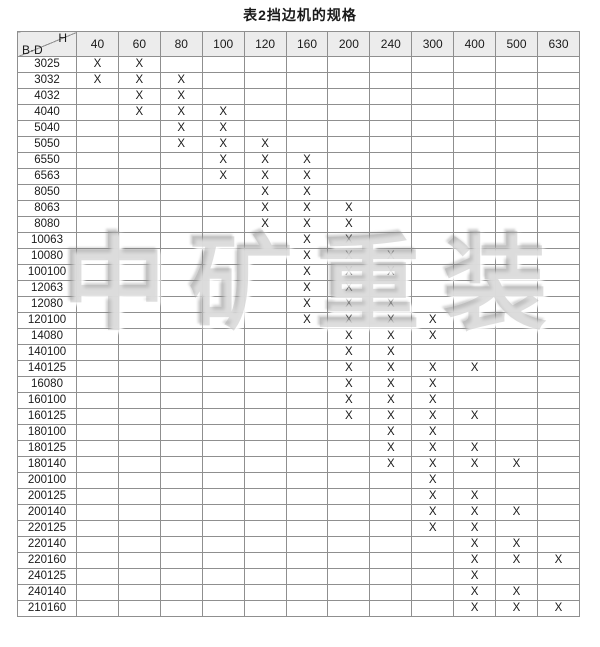 This screenshot has height=647, width=600. What do you see at coordinates (47, 576) in the screenshot?
I see `row-label: 240125` at bounding box center [47, 576].